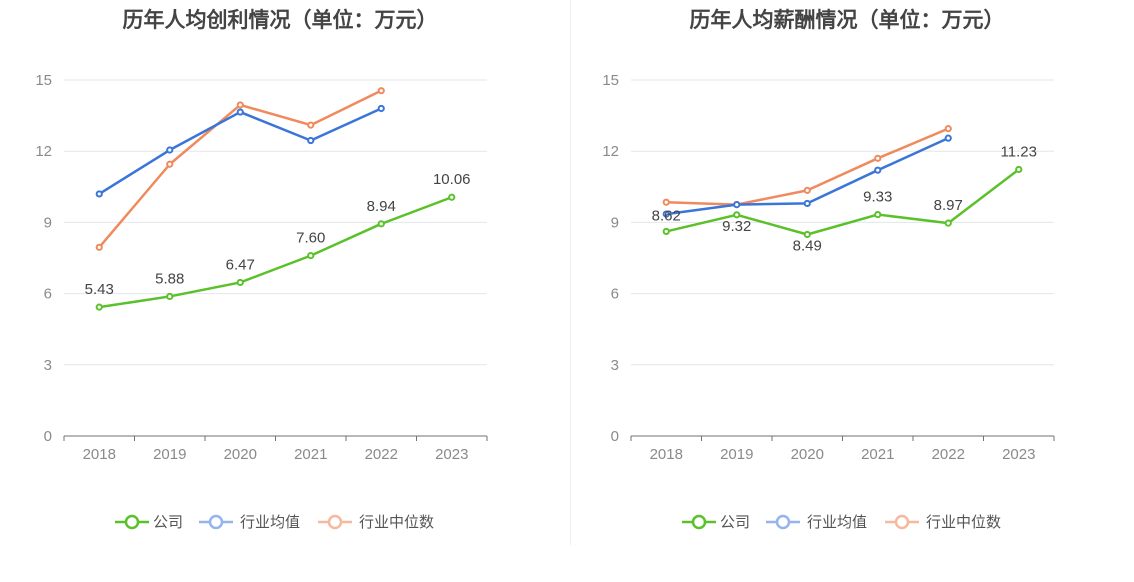 Image resolution: width=1134 pixels, height=582 pixels. I want to click on panel-divider, so click(570, 272).